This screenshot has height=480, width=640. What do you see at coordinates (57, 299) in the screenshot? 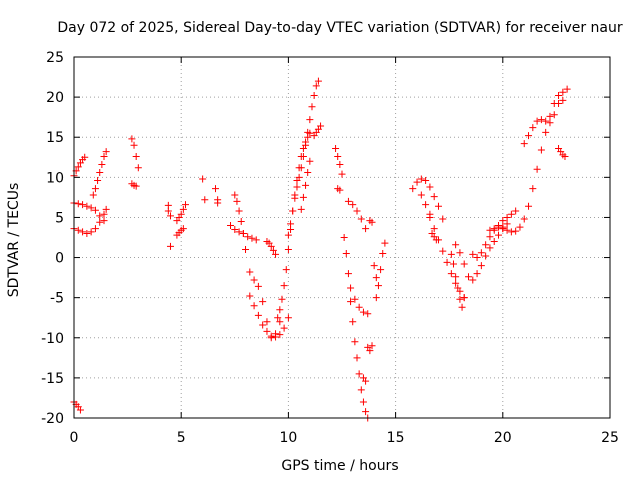
I see `y-tick-label: -5` at bounding box center [57, 299].